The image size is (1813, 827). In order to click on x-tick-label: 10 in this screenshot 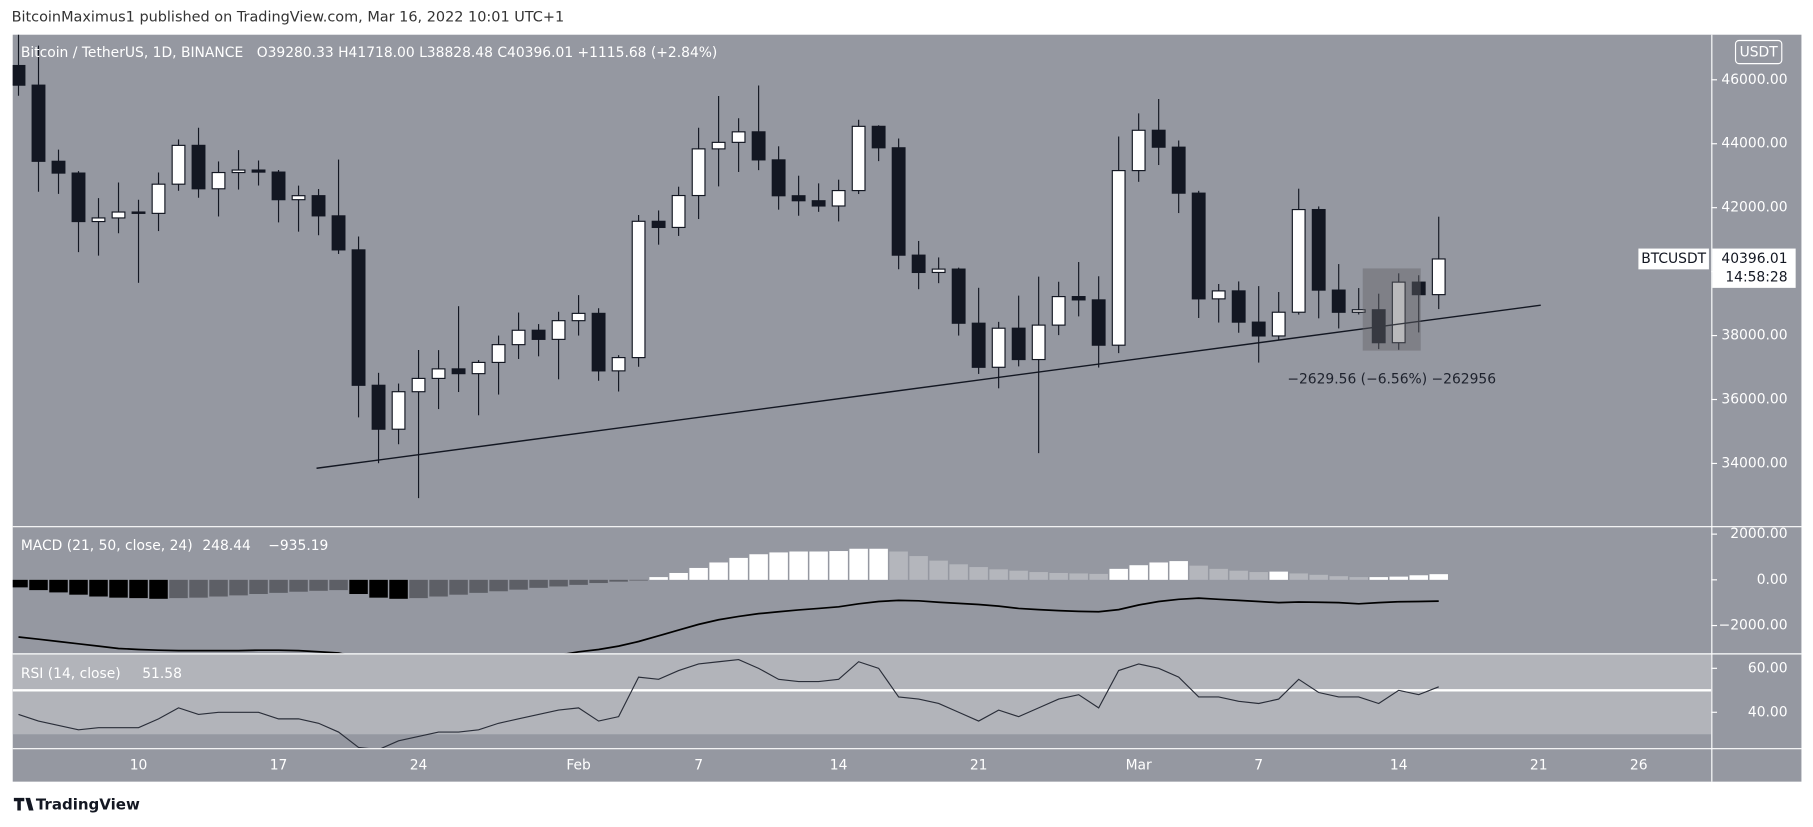, I will do `click(139, 765)`.